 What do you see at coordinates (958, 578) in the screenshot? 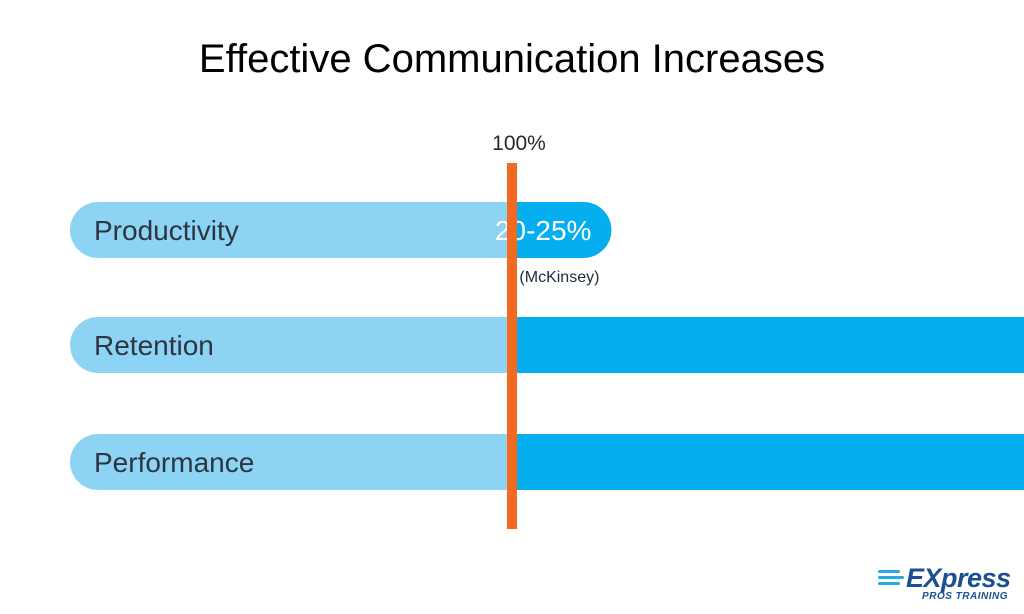
I see `logo-wordmark: EXpress` at bounding box center [958, 578].